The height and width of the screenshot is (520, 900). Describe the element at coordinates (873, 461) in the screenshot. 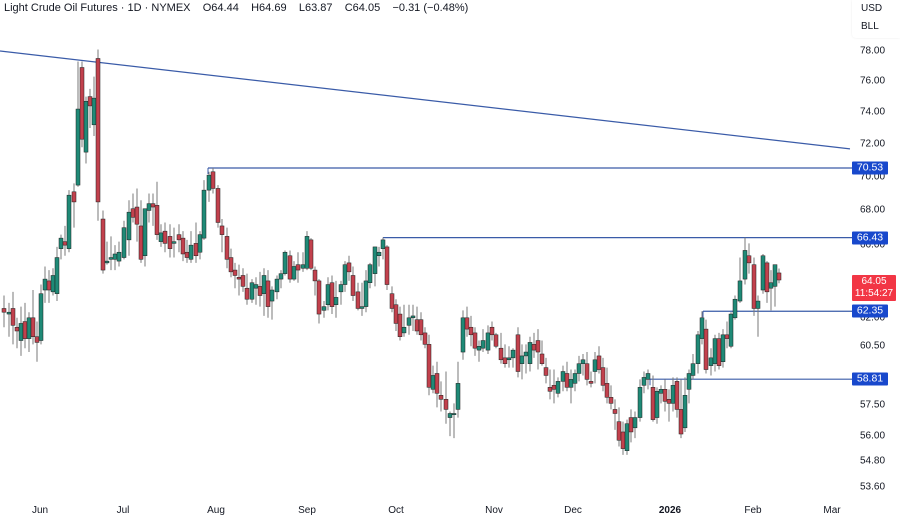

I see `y-tick-label: 54.80` at that location.